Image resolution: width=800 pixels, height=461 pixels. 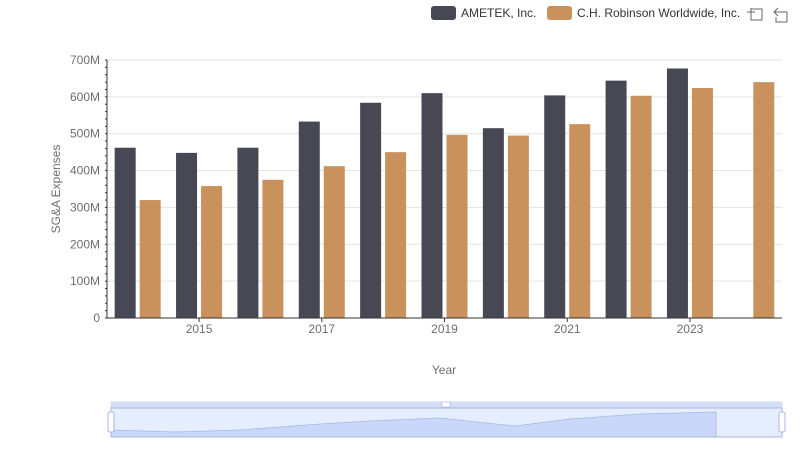 I want to click on y-tick-label: 500M, so click(x=85, y=134).